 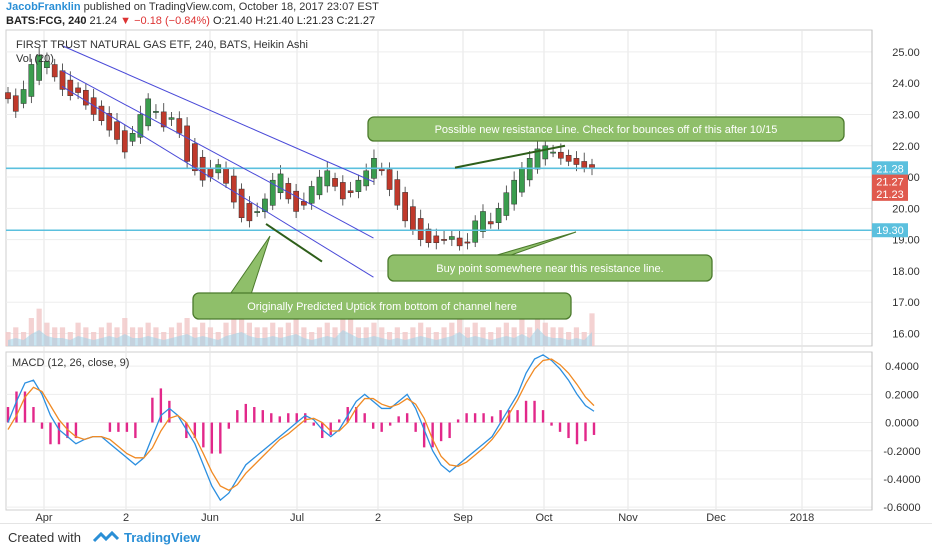 What do you see at coordinates (890, 169) in the screenshot?
I see `price-label: 21.28` at bounding box center [890, 169].